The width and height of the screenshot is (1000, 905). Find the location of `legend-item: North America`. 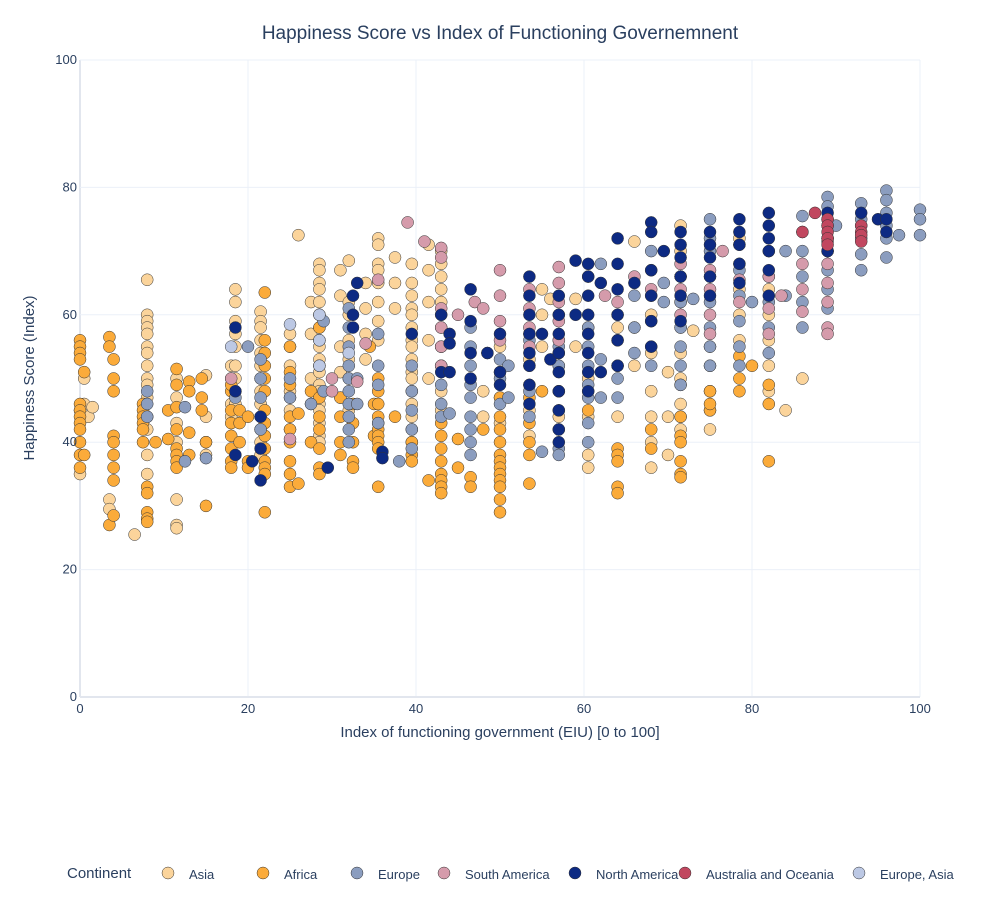

legend-item: North America is located at coordinates (623, 874).